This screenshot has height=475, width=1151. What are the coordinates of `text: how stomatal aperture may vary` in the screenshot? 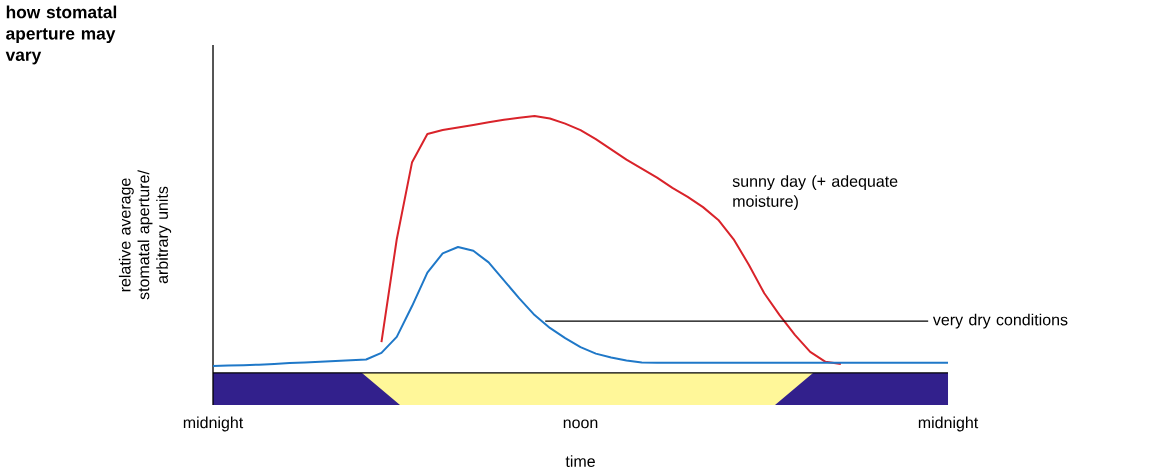 It's located at (61, 35).